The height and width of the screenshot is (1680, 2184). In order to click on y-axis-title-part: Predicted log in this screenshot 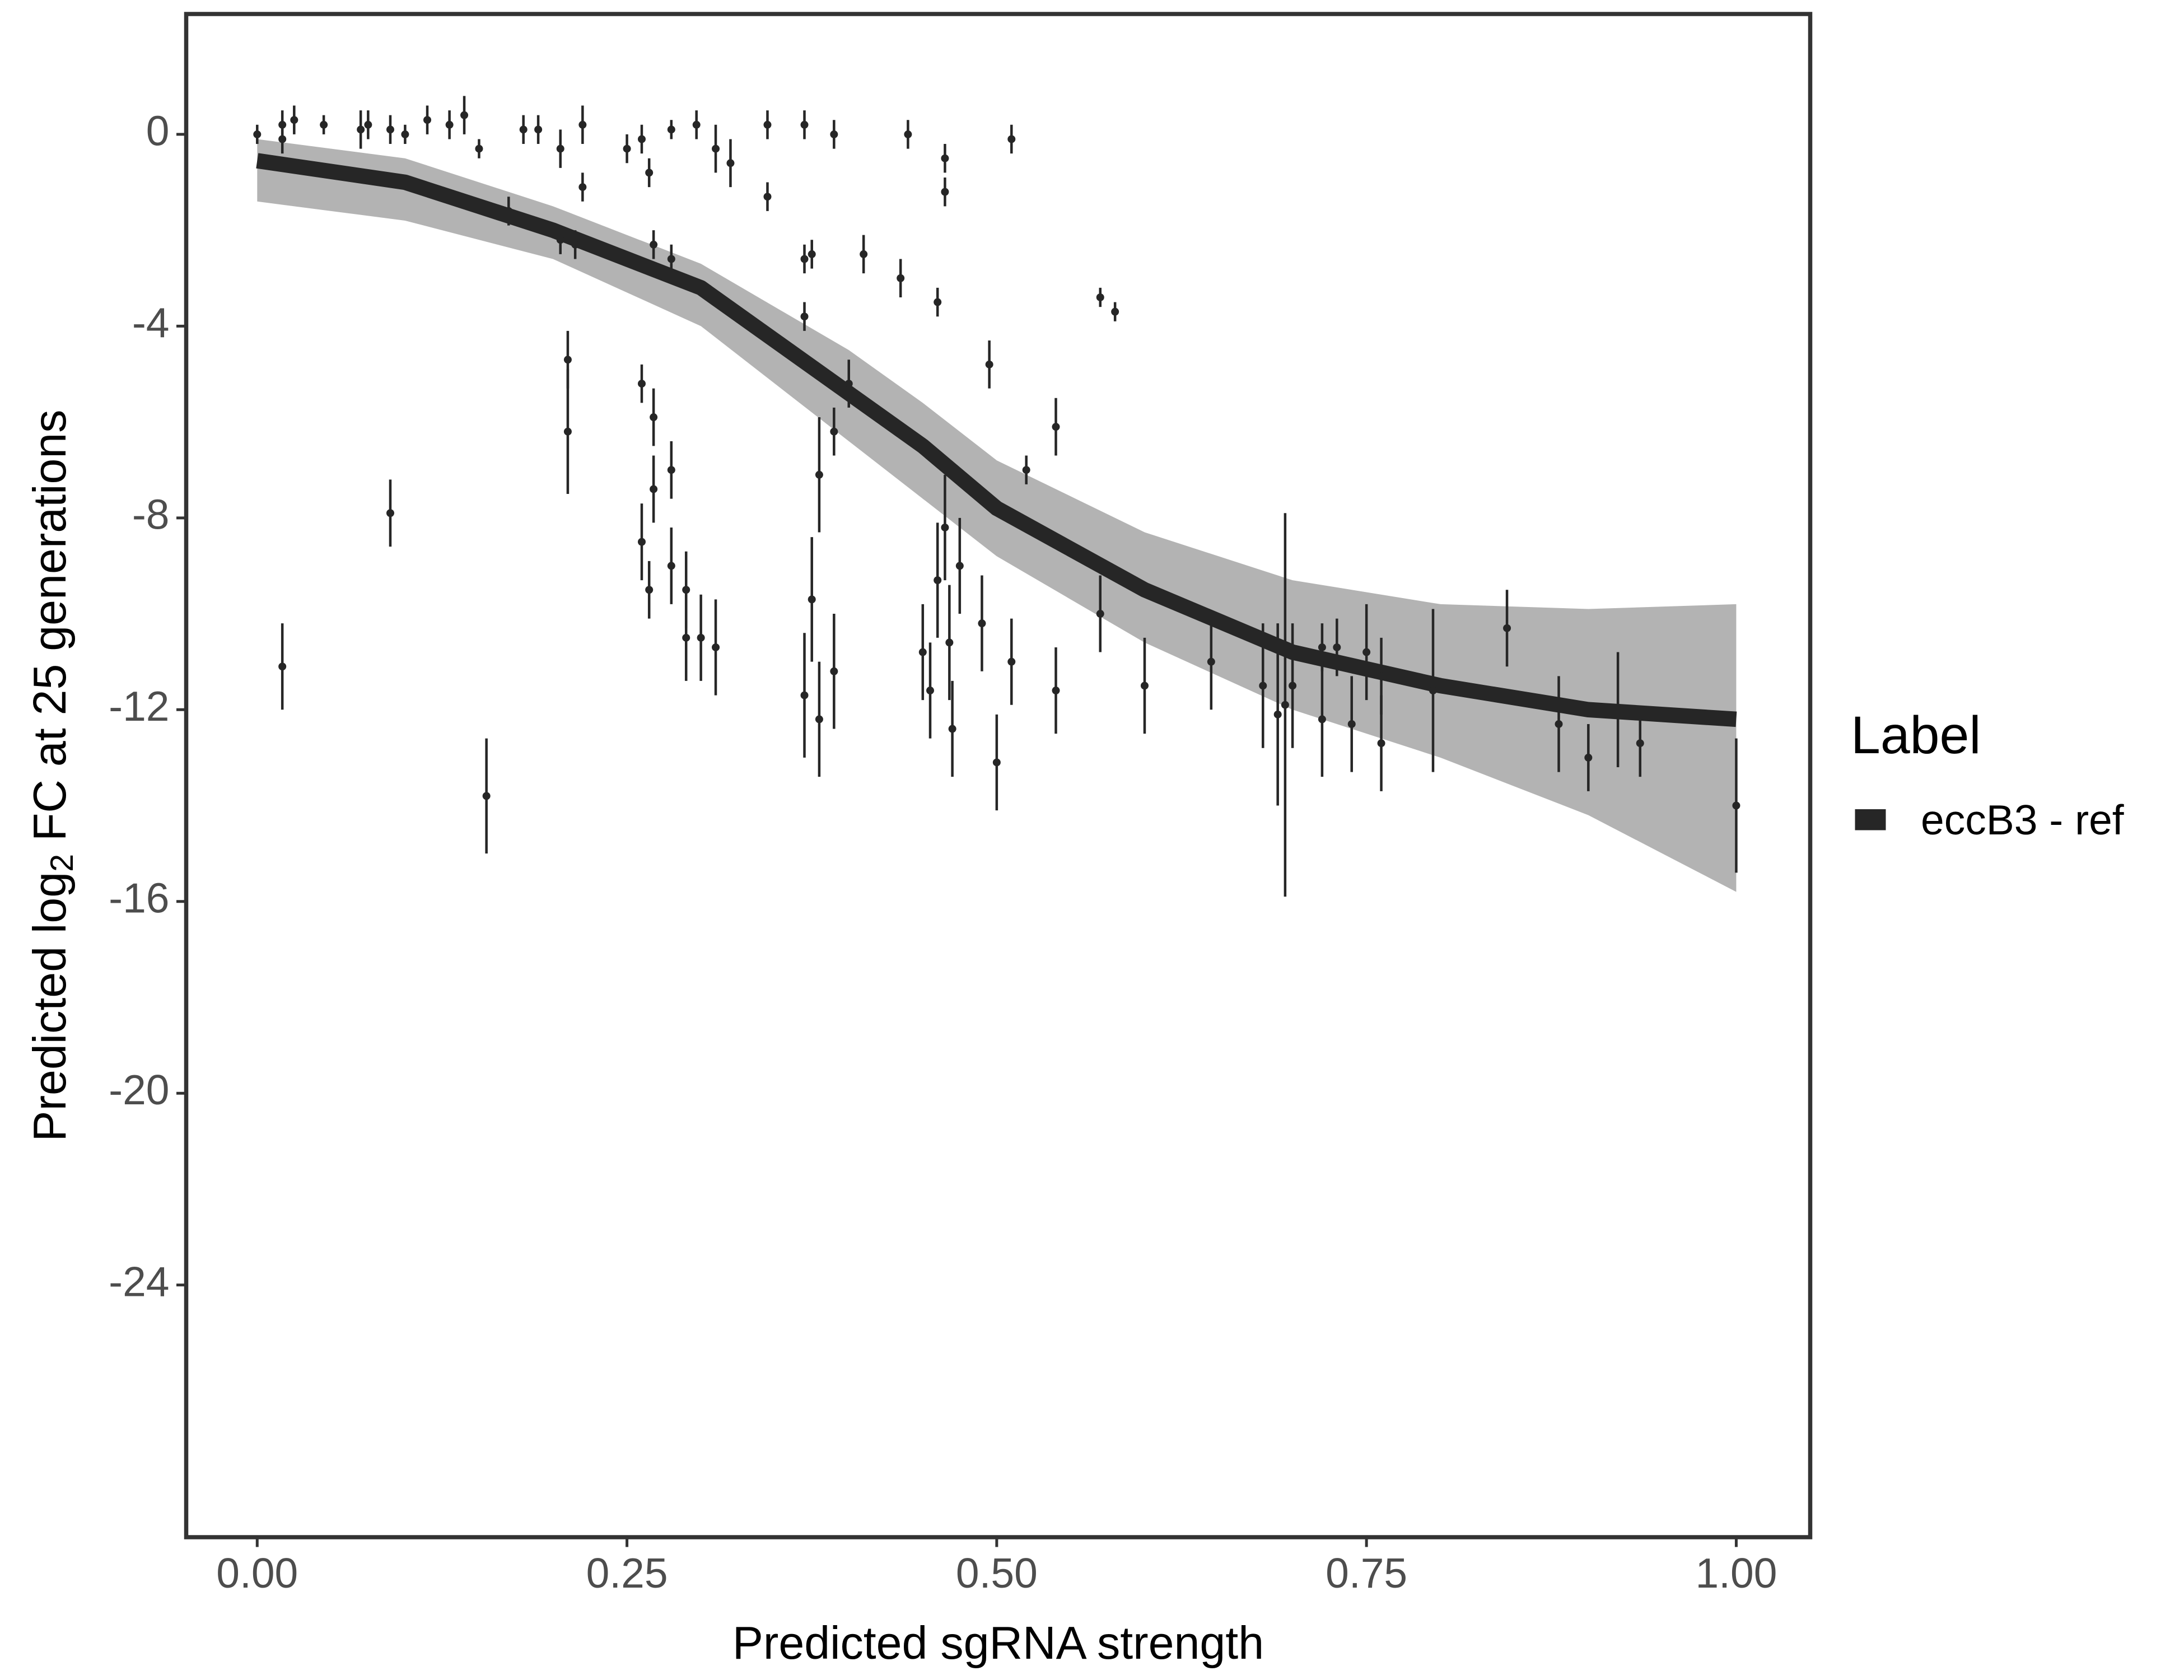, I will do `click(50, 1007)`.